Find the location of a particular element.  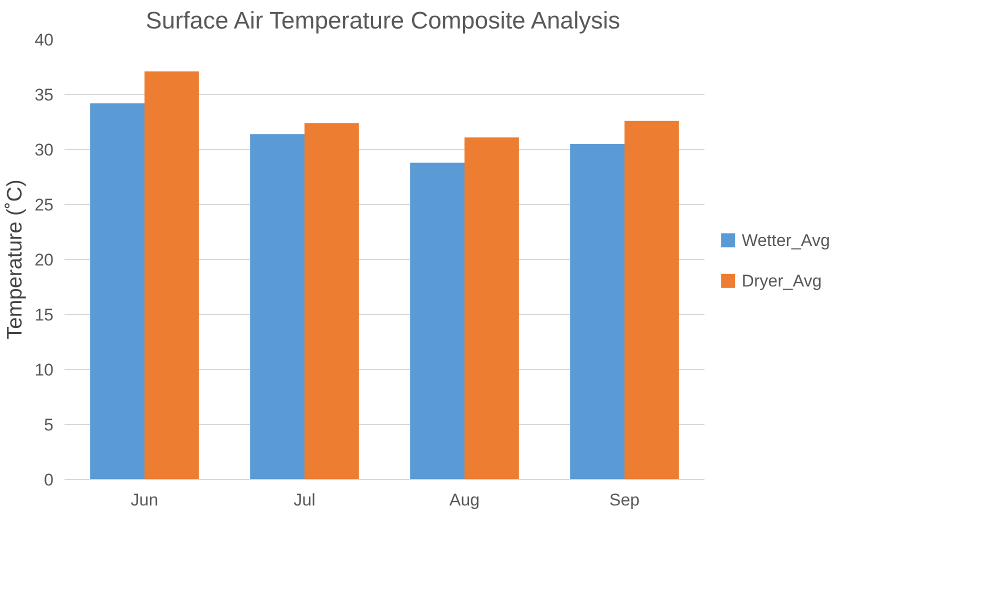

y-tick-label: 15 is located at coordinates (44, 315).